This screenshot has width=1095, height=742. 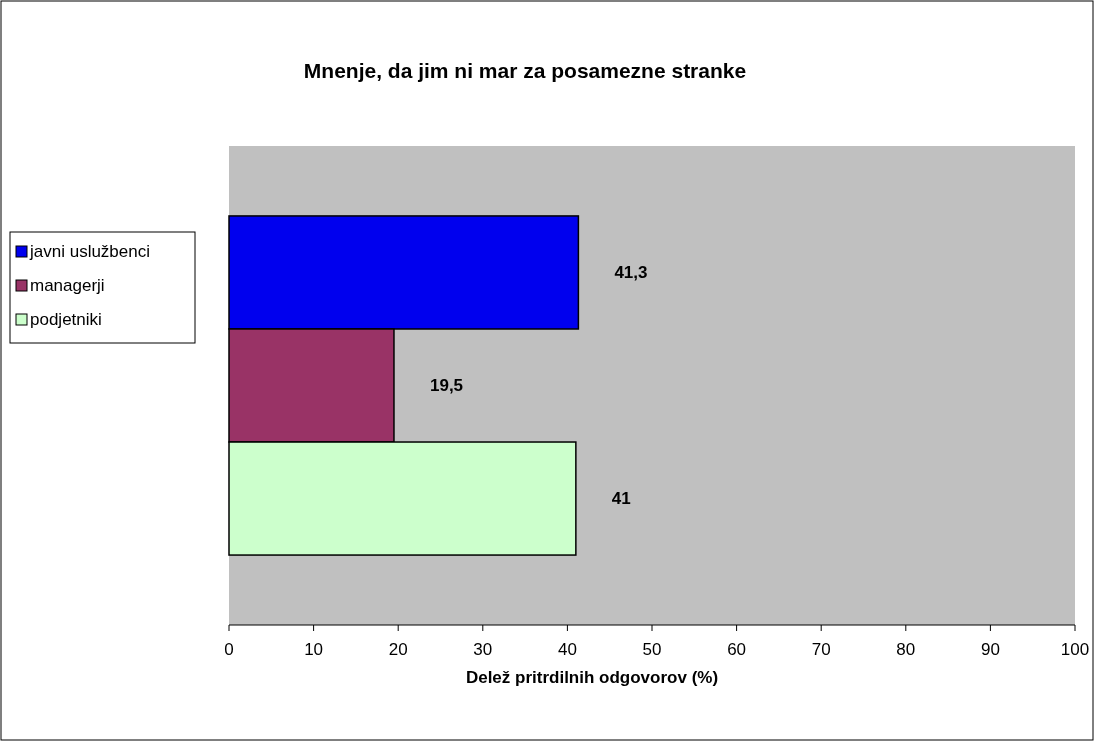 I want to click on x-tick-label: 40, so click(x=567, y=649).